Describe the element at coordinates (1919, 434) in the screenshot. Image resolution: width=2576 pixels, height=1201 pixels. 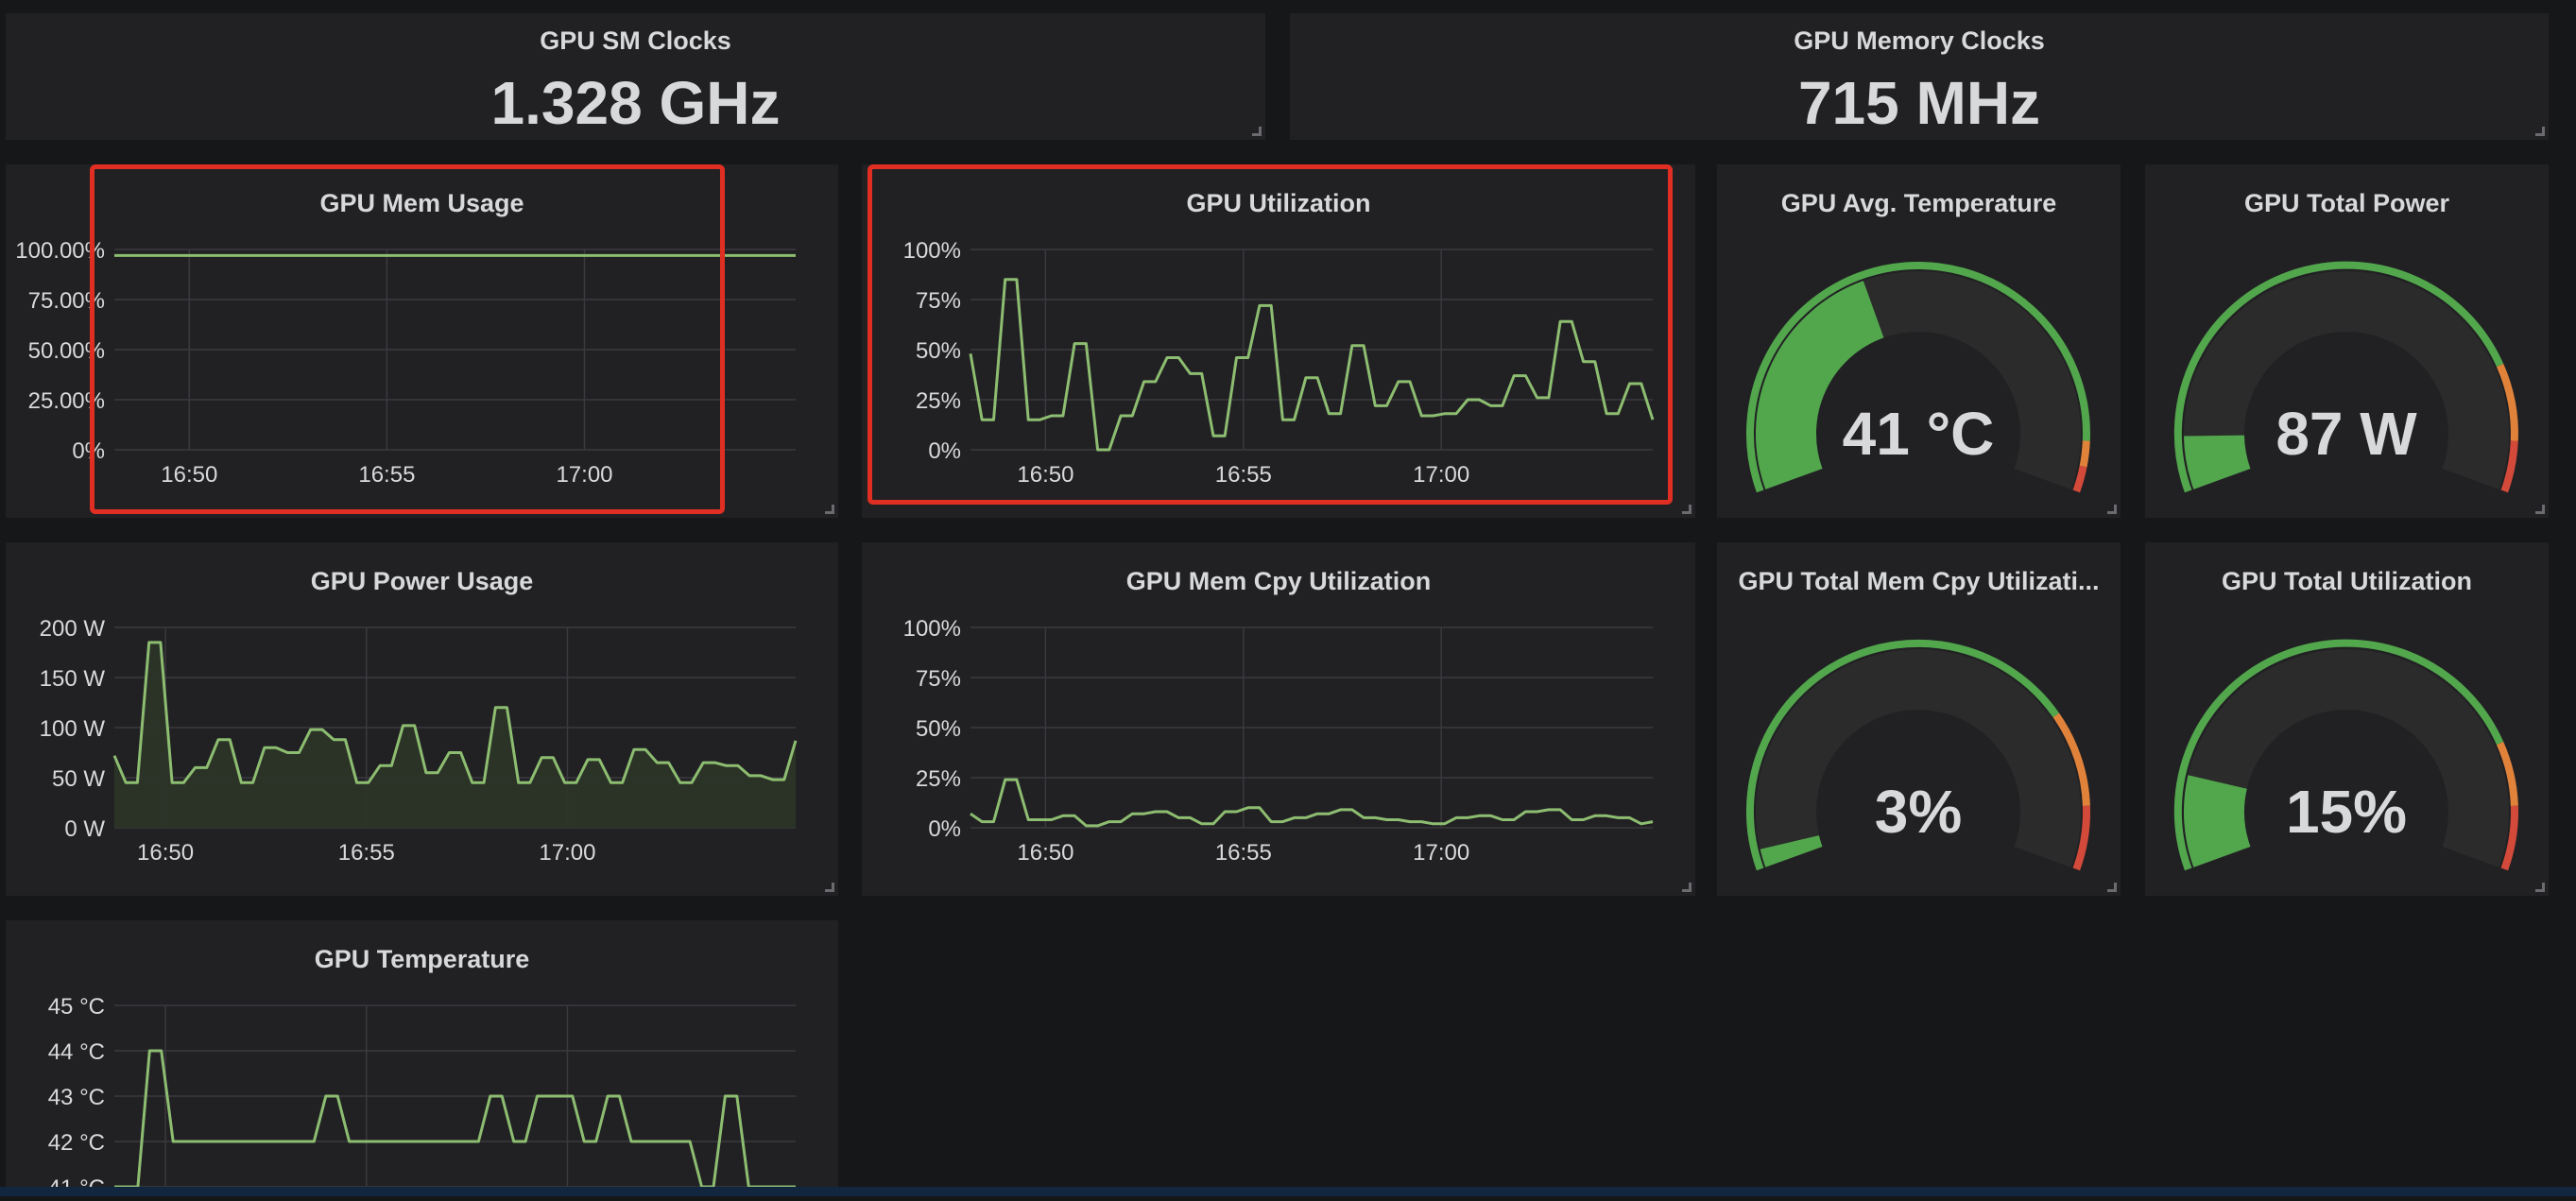
I see `gauge-value-text: 41 °C` at that location.